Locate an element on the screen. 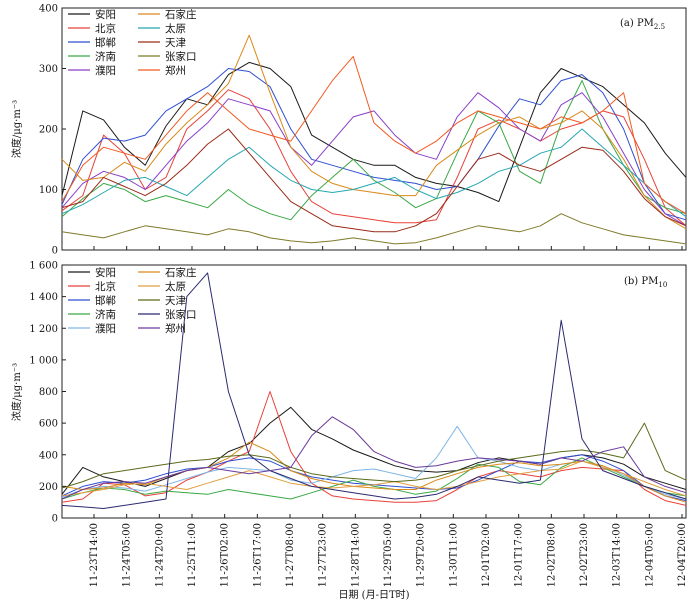 This screenshot has height=604, width=700. legend-label-a: 太原 is located at coordinates (175, 28).